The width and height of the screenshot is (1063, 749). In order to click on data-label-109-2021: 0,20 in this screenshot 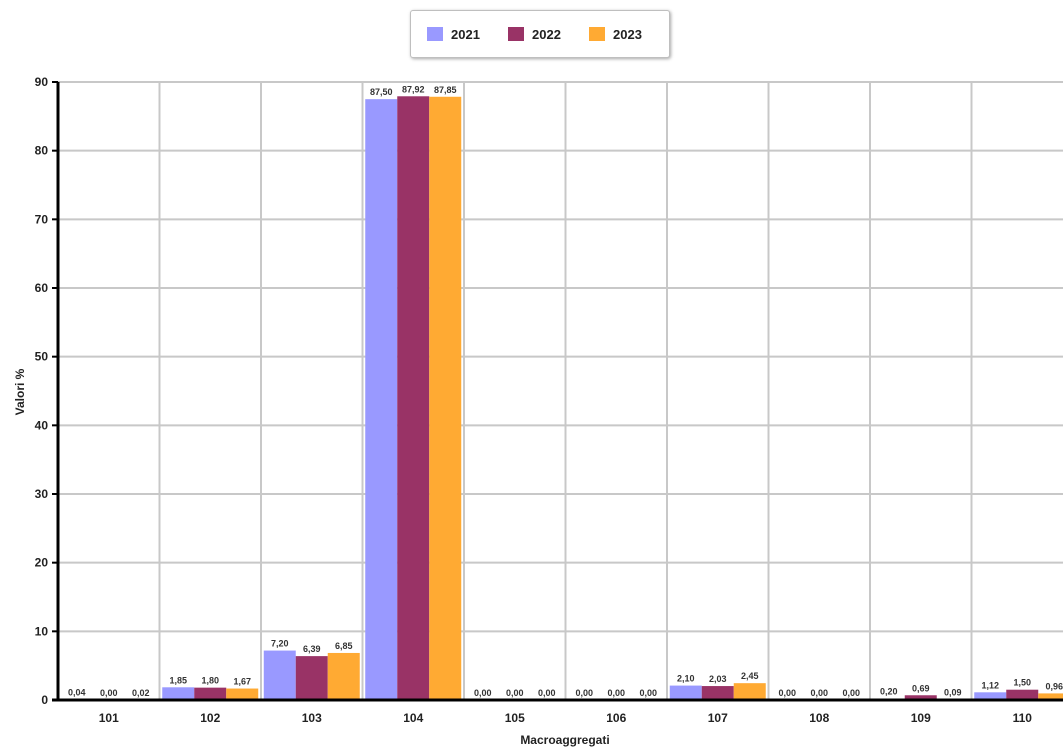, I will do `click(889, 692)`.